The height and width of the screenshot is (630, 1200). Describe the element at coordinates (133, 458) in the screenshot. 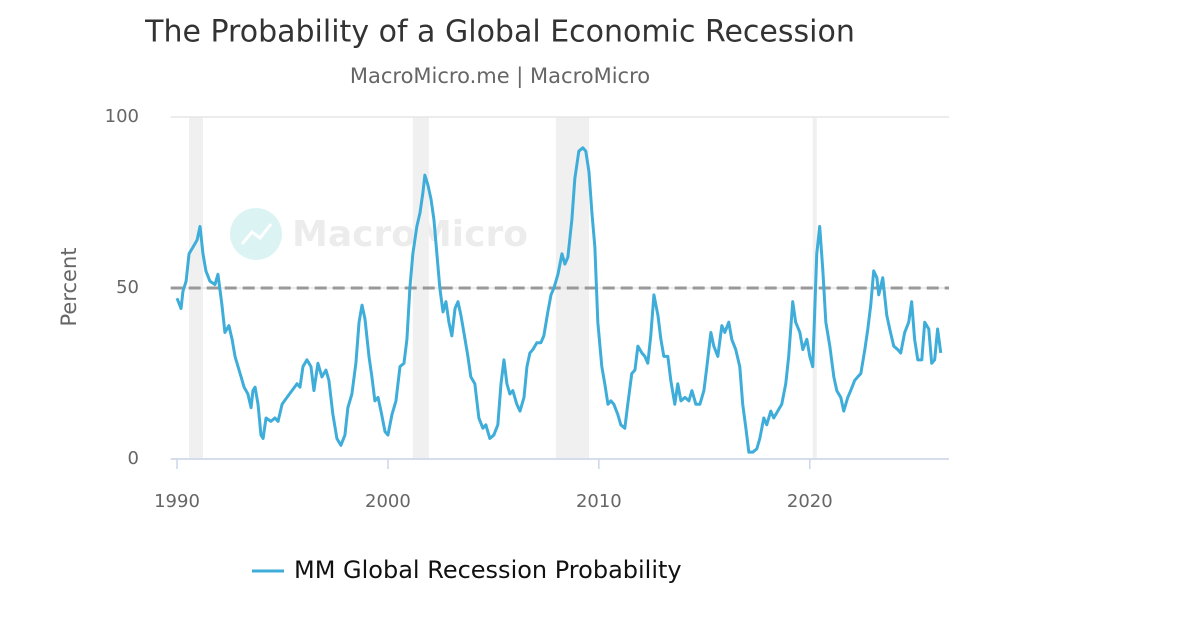

I see `y-tick-label: 0` at that location.